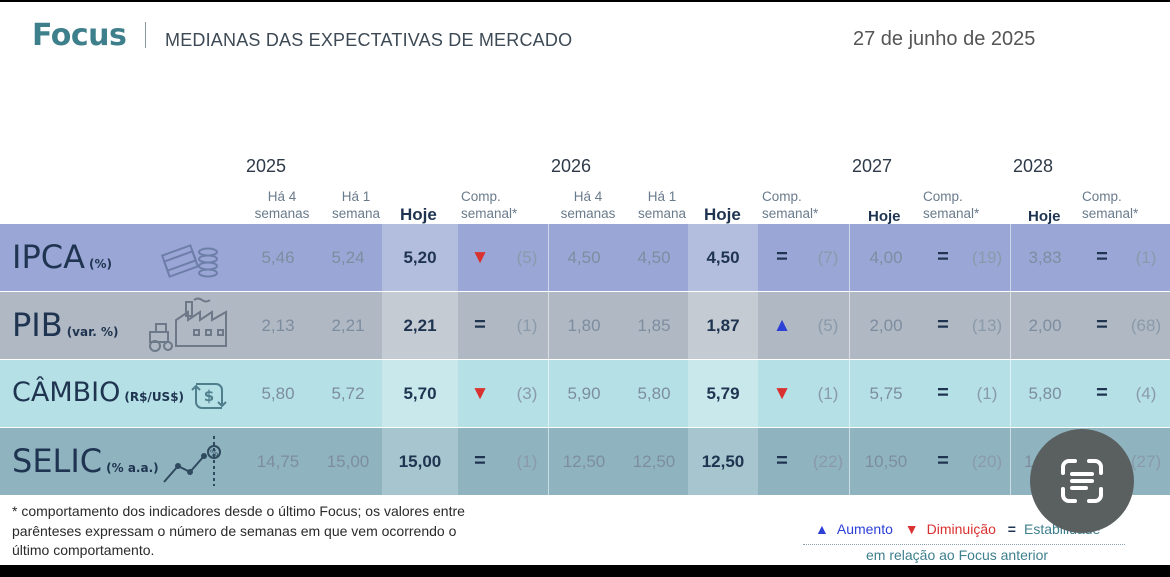 This screenshot has width=1170, height=577. Describe the element at coordinates (790, 205) in the screenshot. I see `header-comp-2026: Comp. semanal*` at that location.